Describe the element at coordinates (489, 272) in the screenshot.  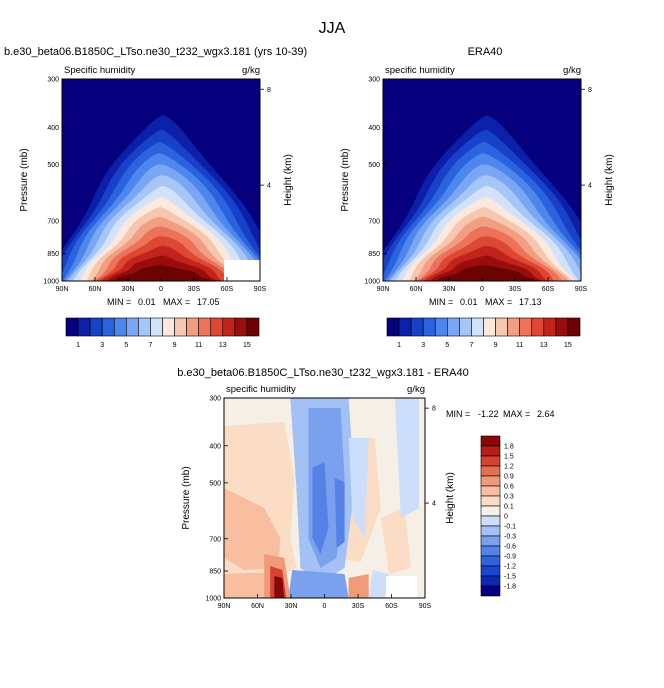
I see `humidity-contour-band` at that location.